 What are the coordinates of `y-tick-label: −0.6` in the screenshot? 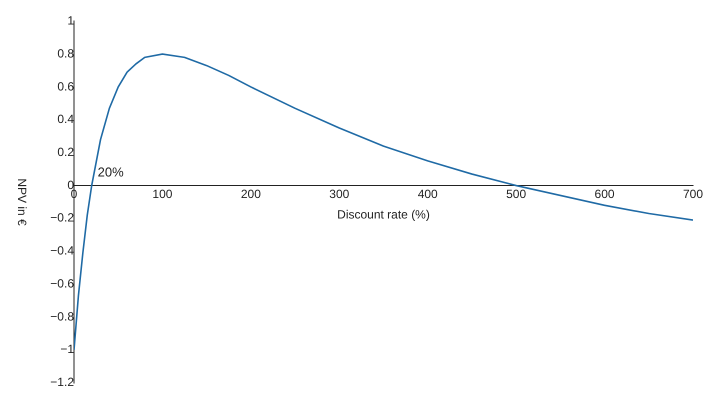 It's located at (62, 283).